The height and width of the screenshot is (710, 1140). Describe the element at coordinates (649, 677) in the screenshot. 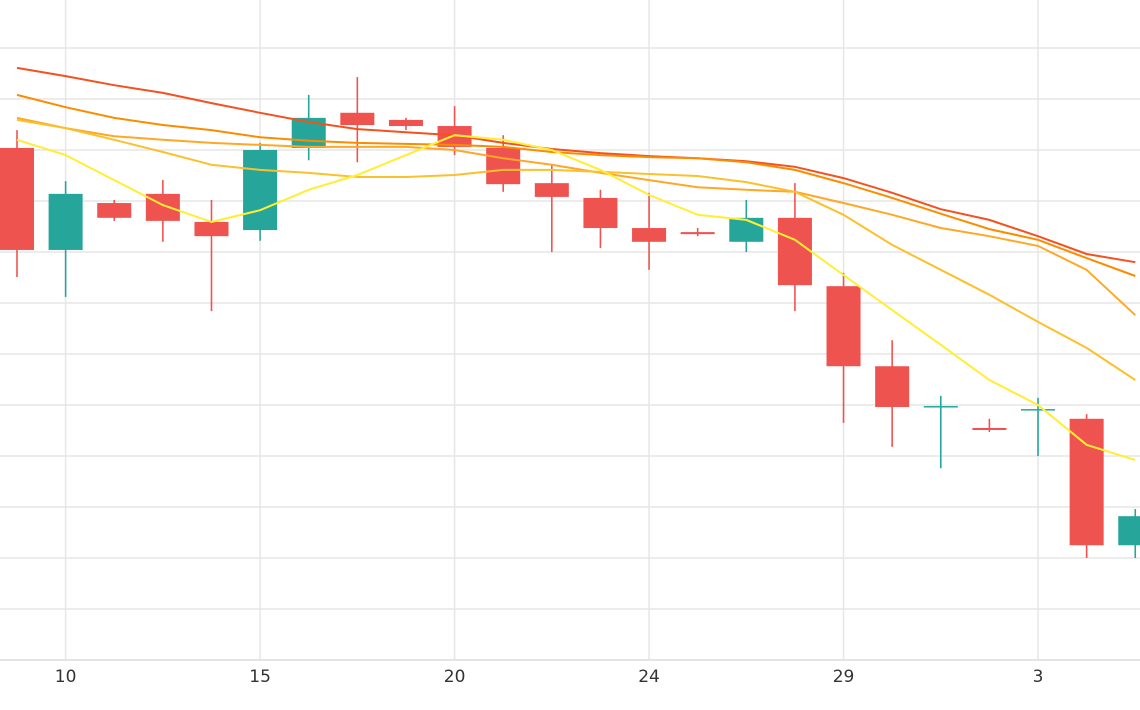

I see `x-tick-label: 24` at that location.